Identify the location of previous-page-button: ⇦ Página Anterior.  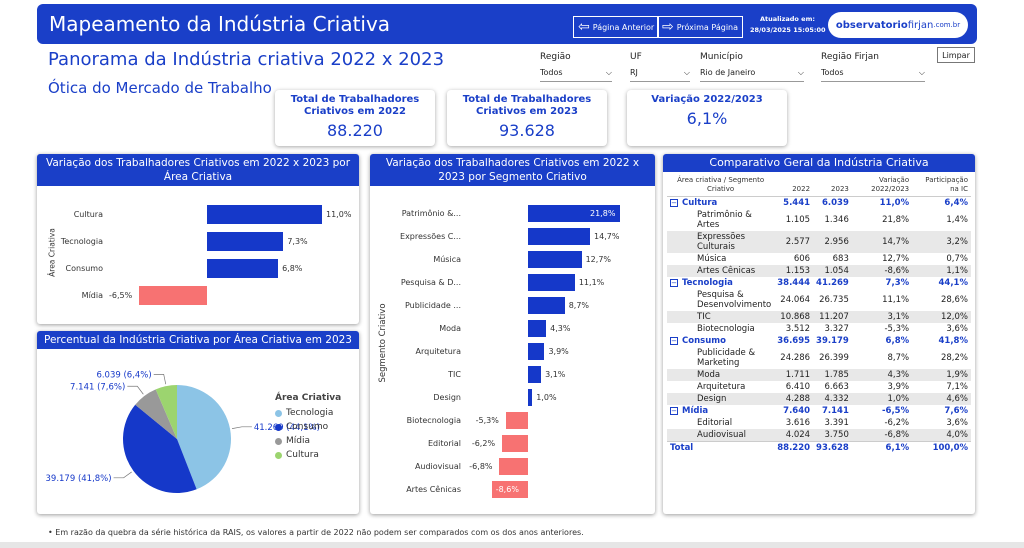
(616, 27).